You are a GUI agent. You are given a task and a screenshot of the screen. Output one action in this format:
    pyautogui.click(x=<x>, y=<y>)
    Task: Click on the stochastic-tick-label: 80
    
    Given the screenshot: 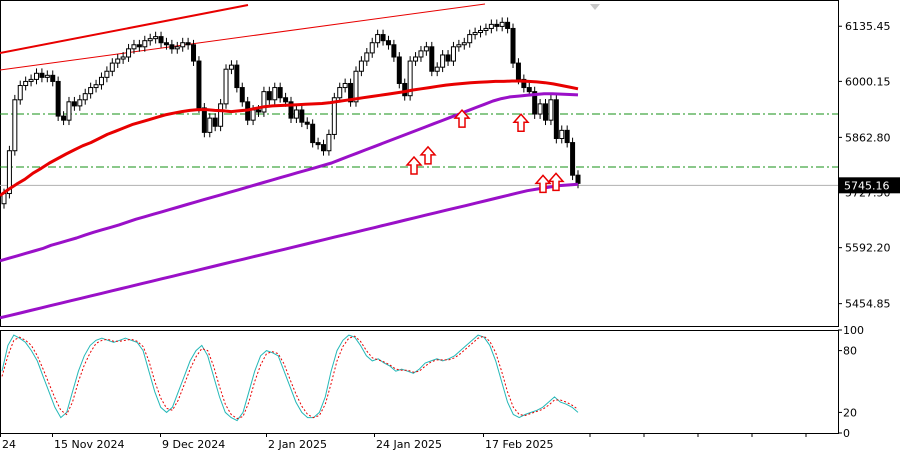 What is the action you would take?
    pyautogui.click(x=850, y=351)
    